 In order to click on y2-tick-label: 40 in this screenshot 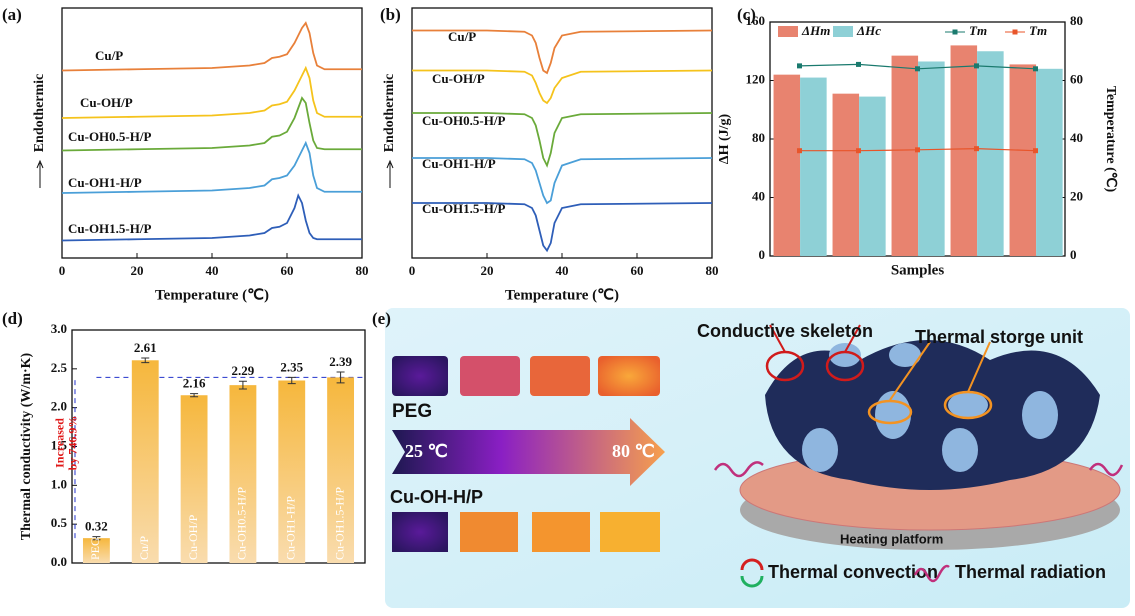, I will do `click(1076, 137)`.